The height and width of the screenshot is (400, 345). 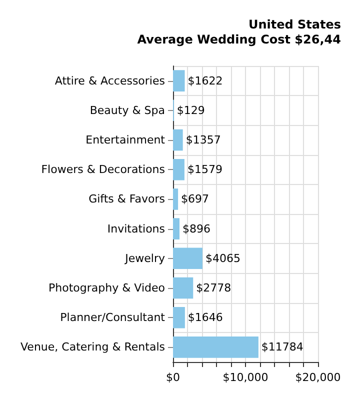 What do you see at coordinates (195, 199) in the screenshot?
I see `data-label: $697` at bounding box center [195, 199].